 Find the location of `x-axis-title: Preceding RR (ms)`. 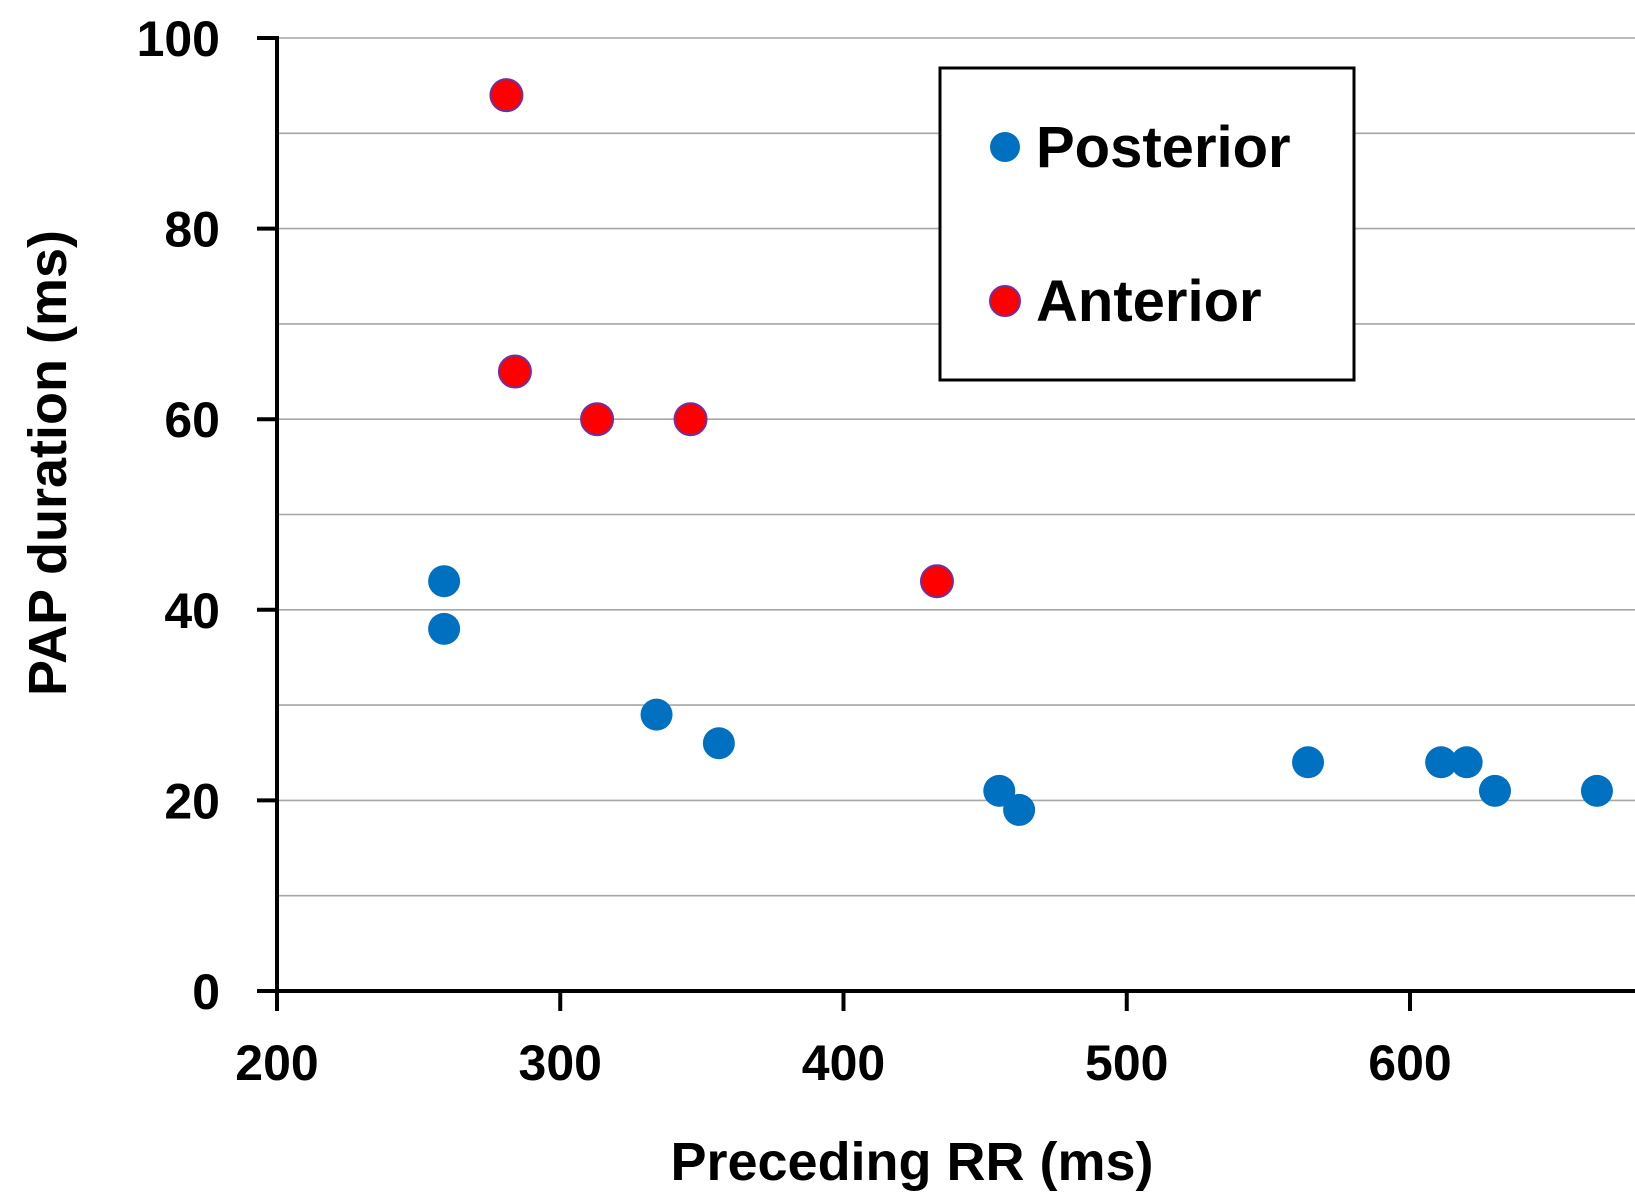

x-axis-title: Preceding RR (ms) is located at coordinates (911, 1162).